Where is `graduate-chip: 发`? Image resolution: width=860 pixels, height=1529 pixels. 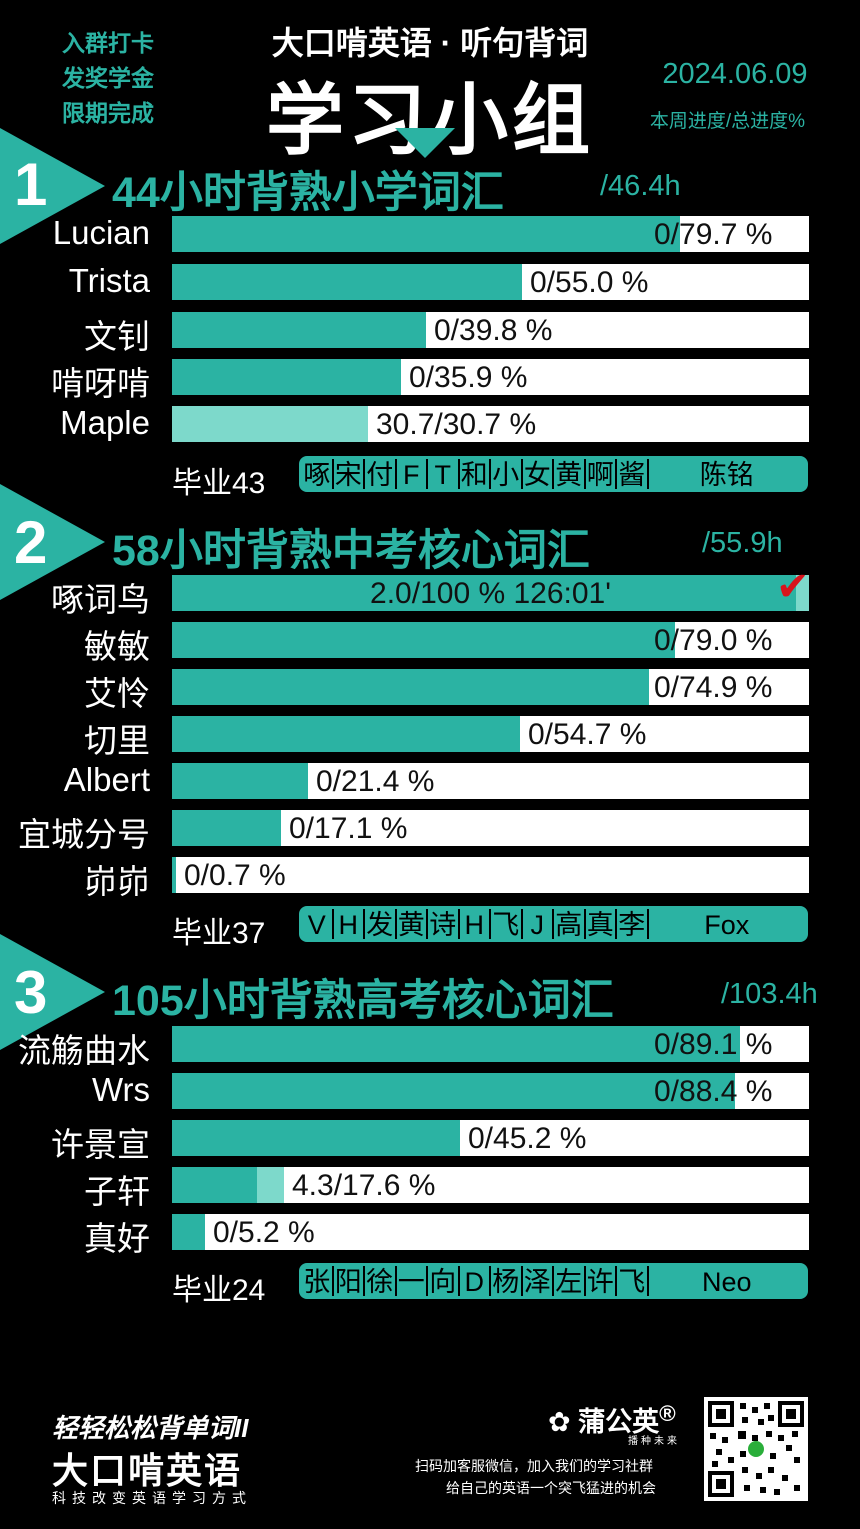
graduate-chip: 发 is located at coordinates (381, 924).